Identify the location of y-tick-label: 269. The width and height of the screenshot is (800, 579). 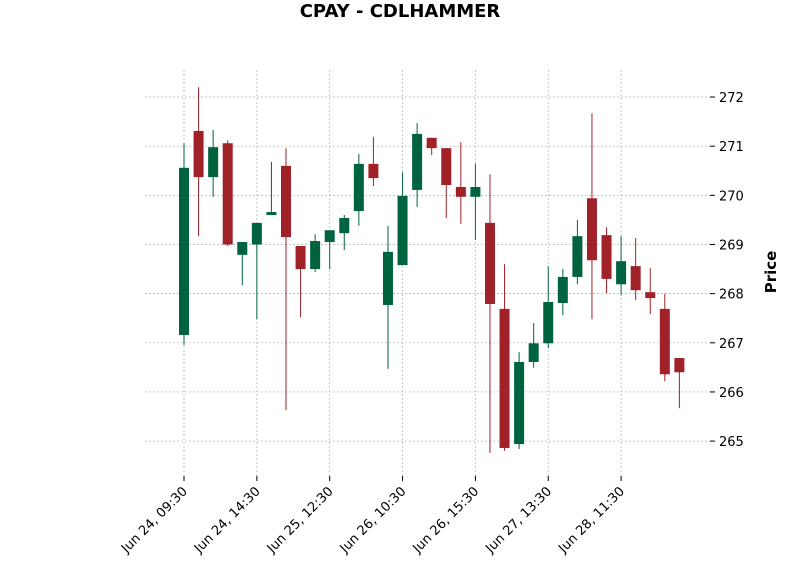
(731, 245).